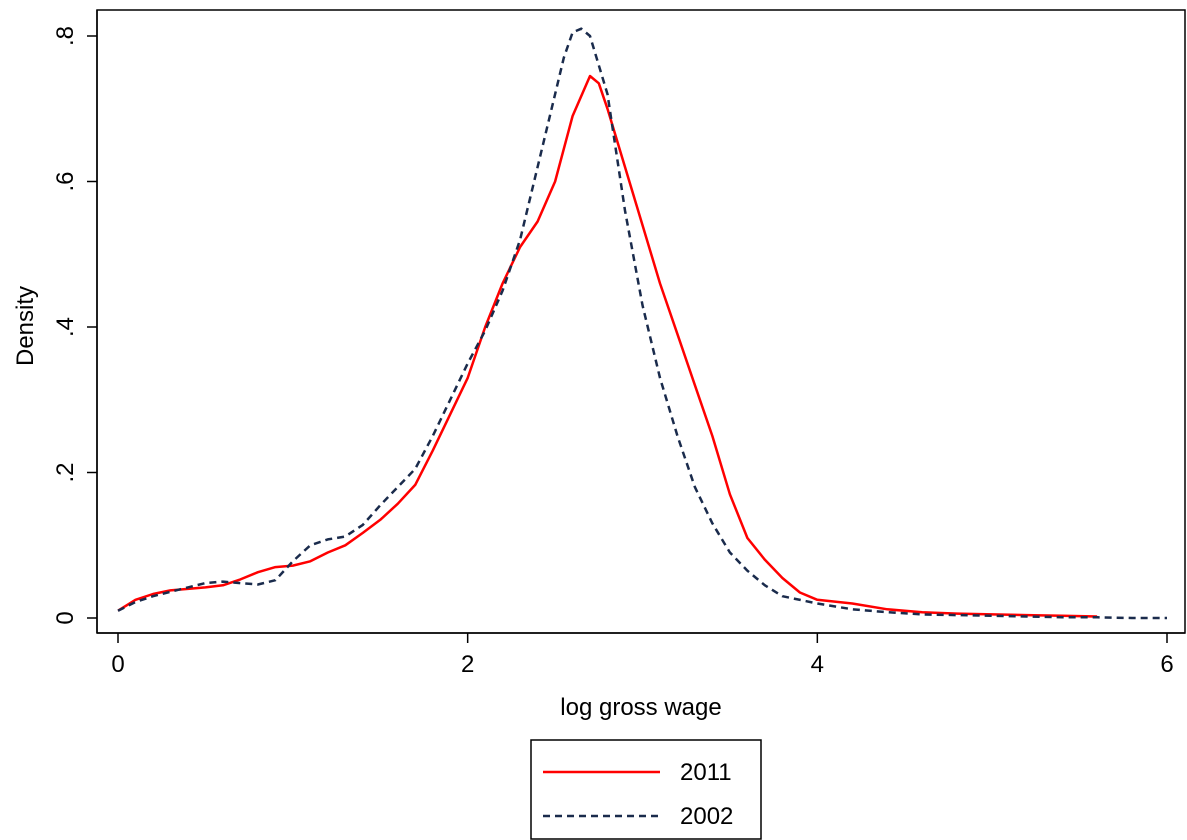 The height and width of the screenshot is (840, 1187). I want to click on y-tick-label: 0, so click(65, 617).